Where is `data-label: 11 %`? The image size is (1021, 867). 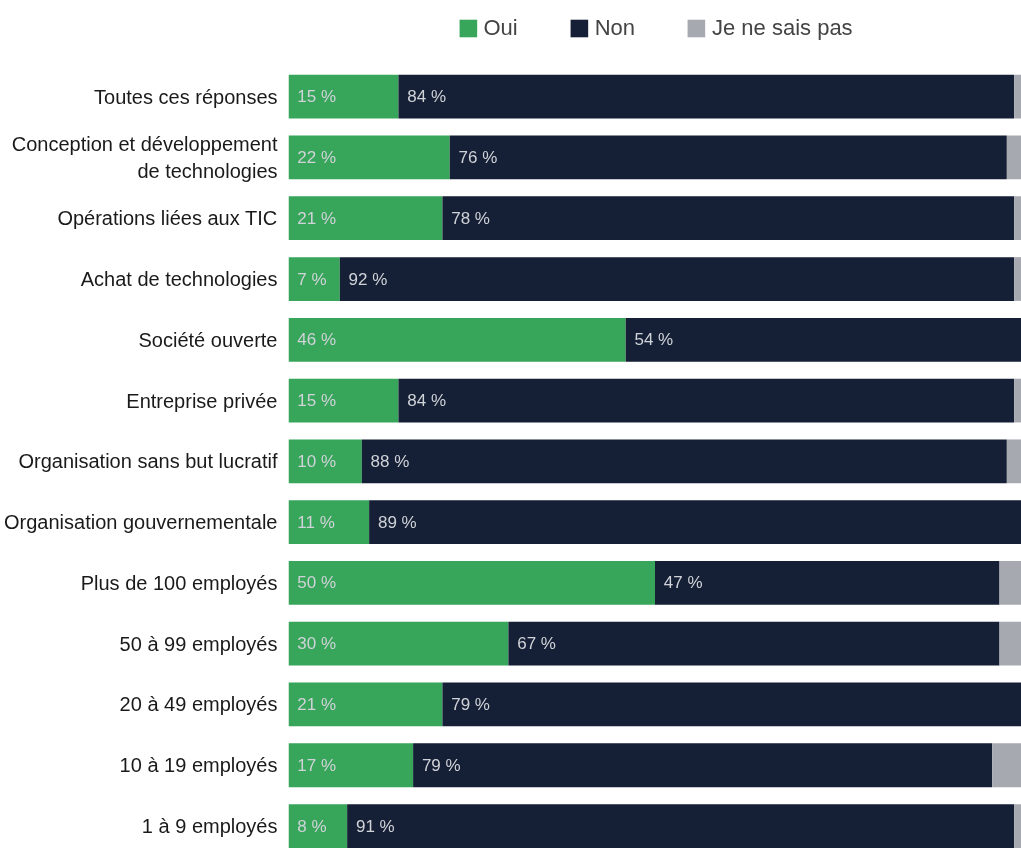 data-label: 11 % is located at coordinates (316, 522).